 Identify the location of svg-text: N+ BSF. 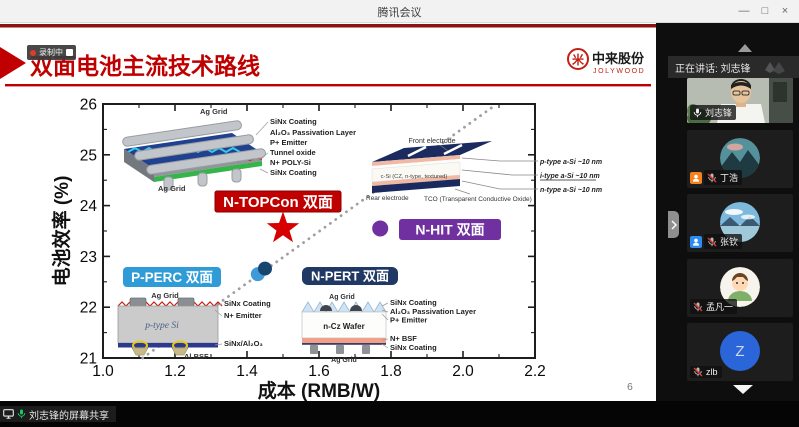
(403, 338).